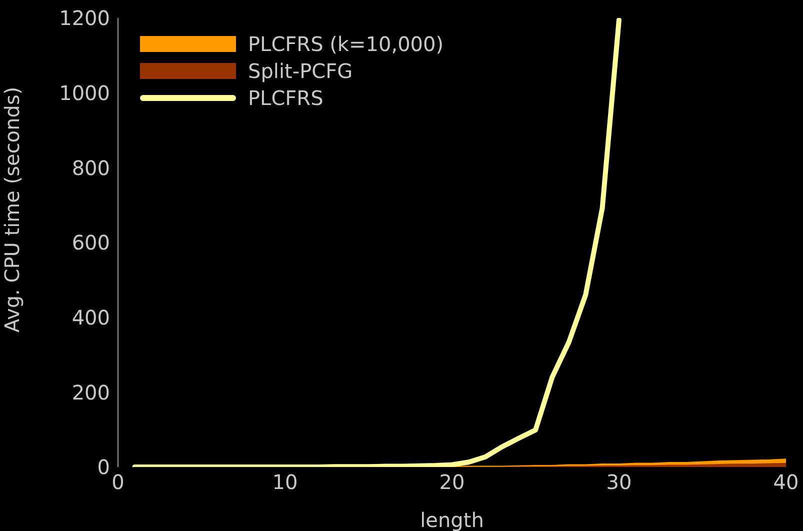 The width and height of the screenshot is (803, 531). What do you see at coordinates (619, 482) in the screenshot?
I see `x-tick-label: 30` at bounding box center [619, 482].